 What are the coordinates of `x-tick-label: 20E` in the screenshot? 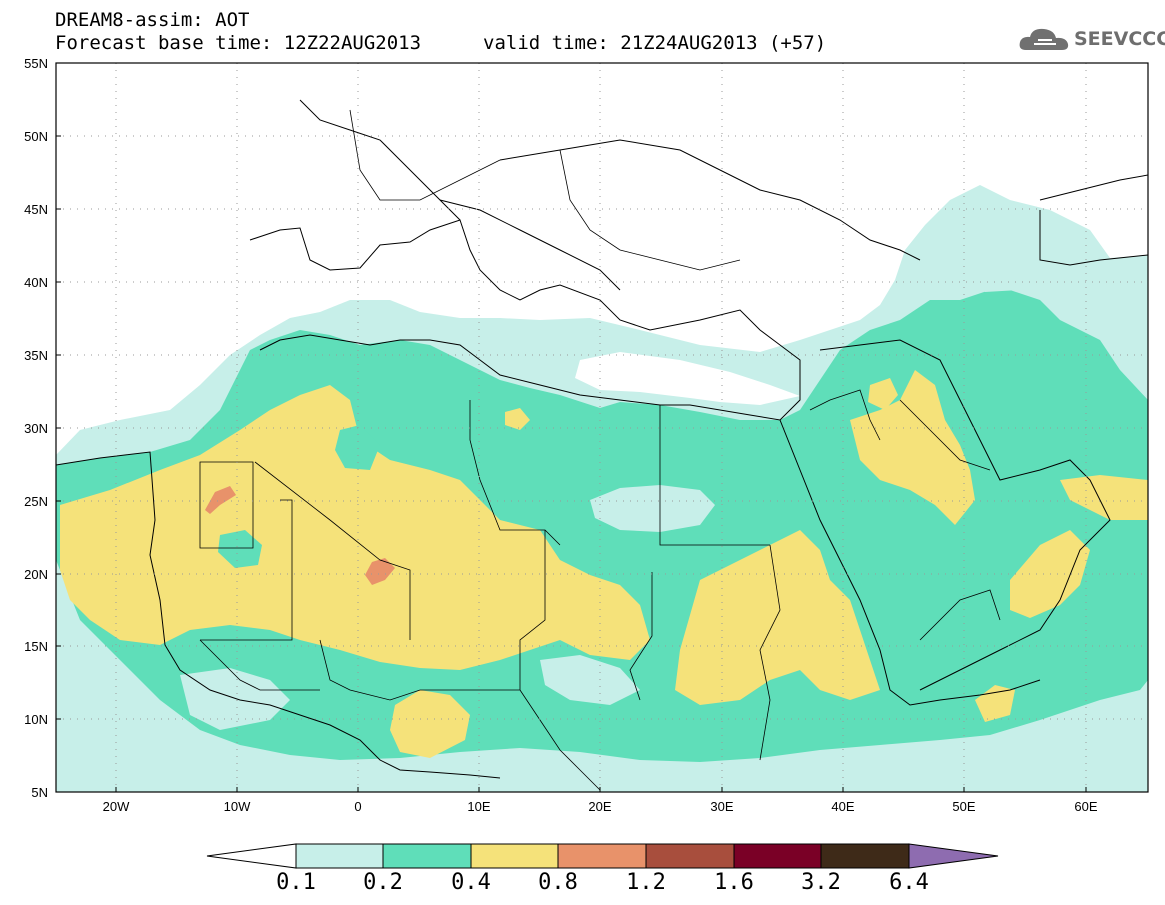 It's located at (599, 806).